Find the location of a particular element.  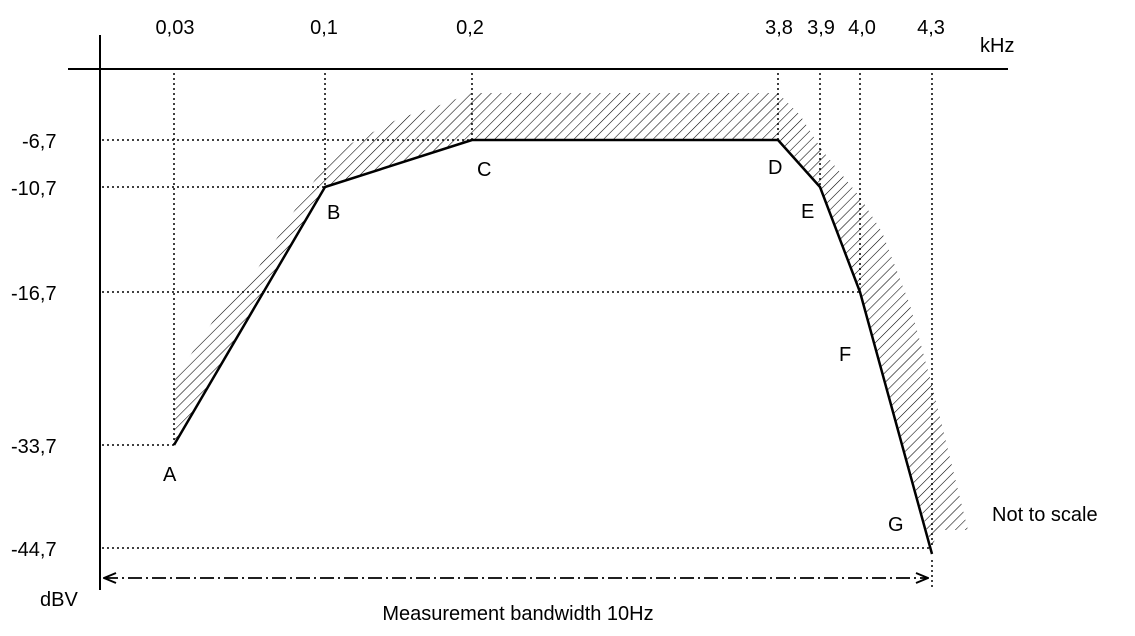

point-label-c: C is located at coordinates (484, 170).